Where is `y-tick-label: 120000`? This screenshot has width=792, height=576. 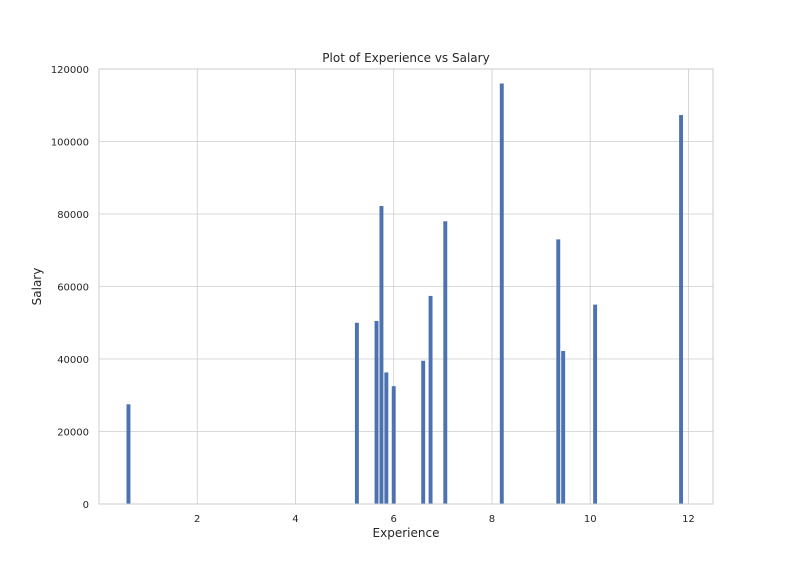
y-tick-label: 120000 is located at coordinates (70, 70).